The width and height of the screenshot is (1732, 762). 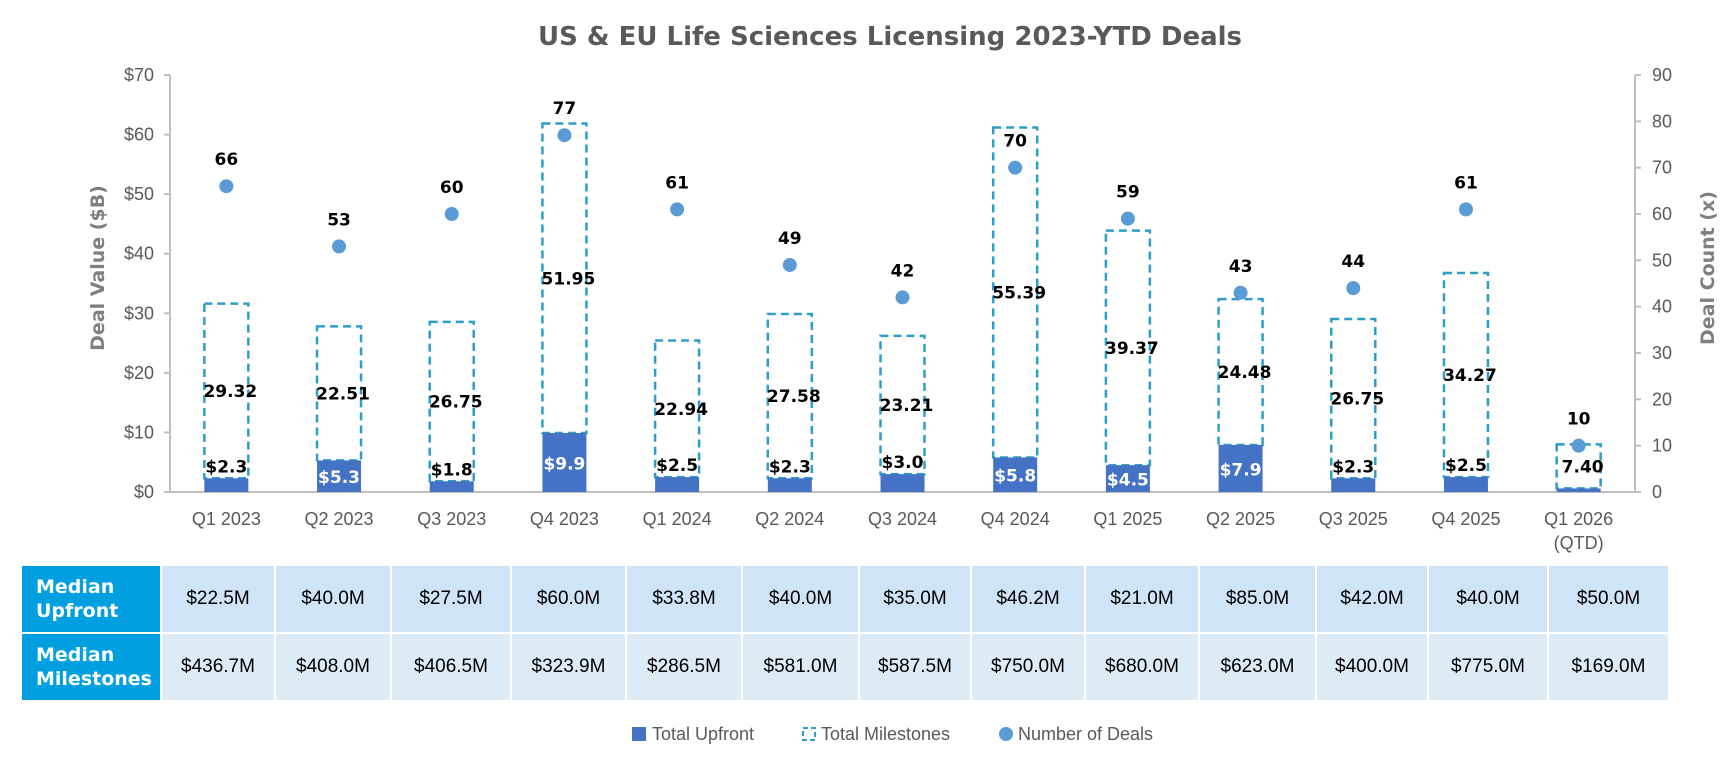 I want to click on table-cell: $436.7M, so click(x=218, y=667).